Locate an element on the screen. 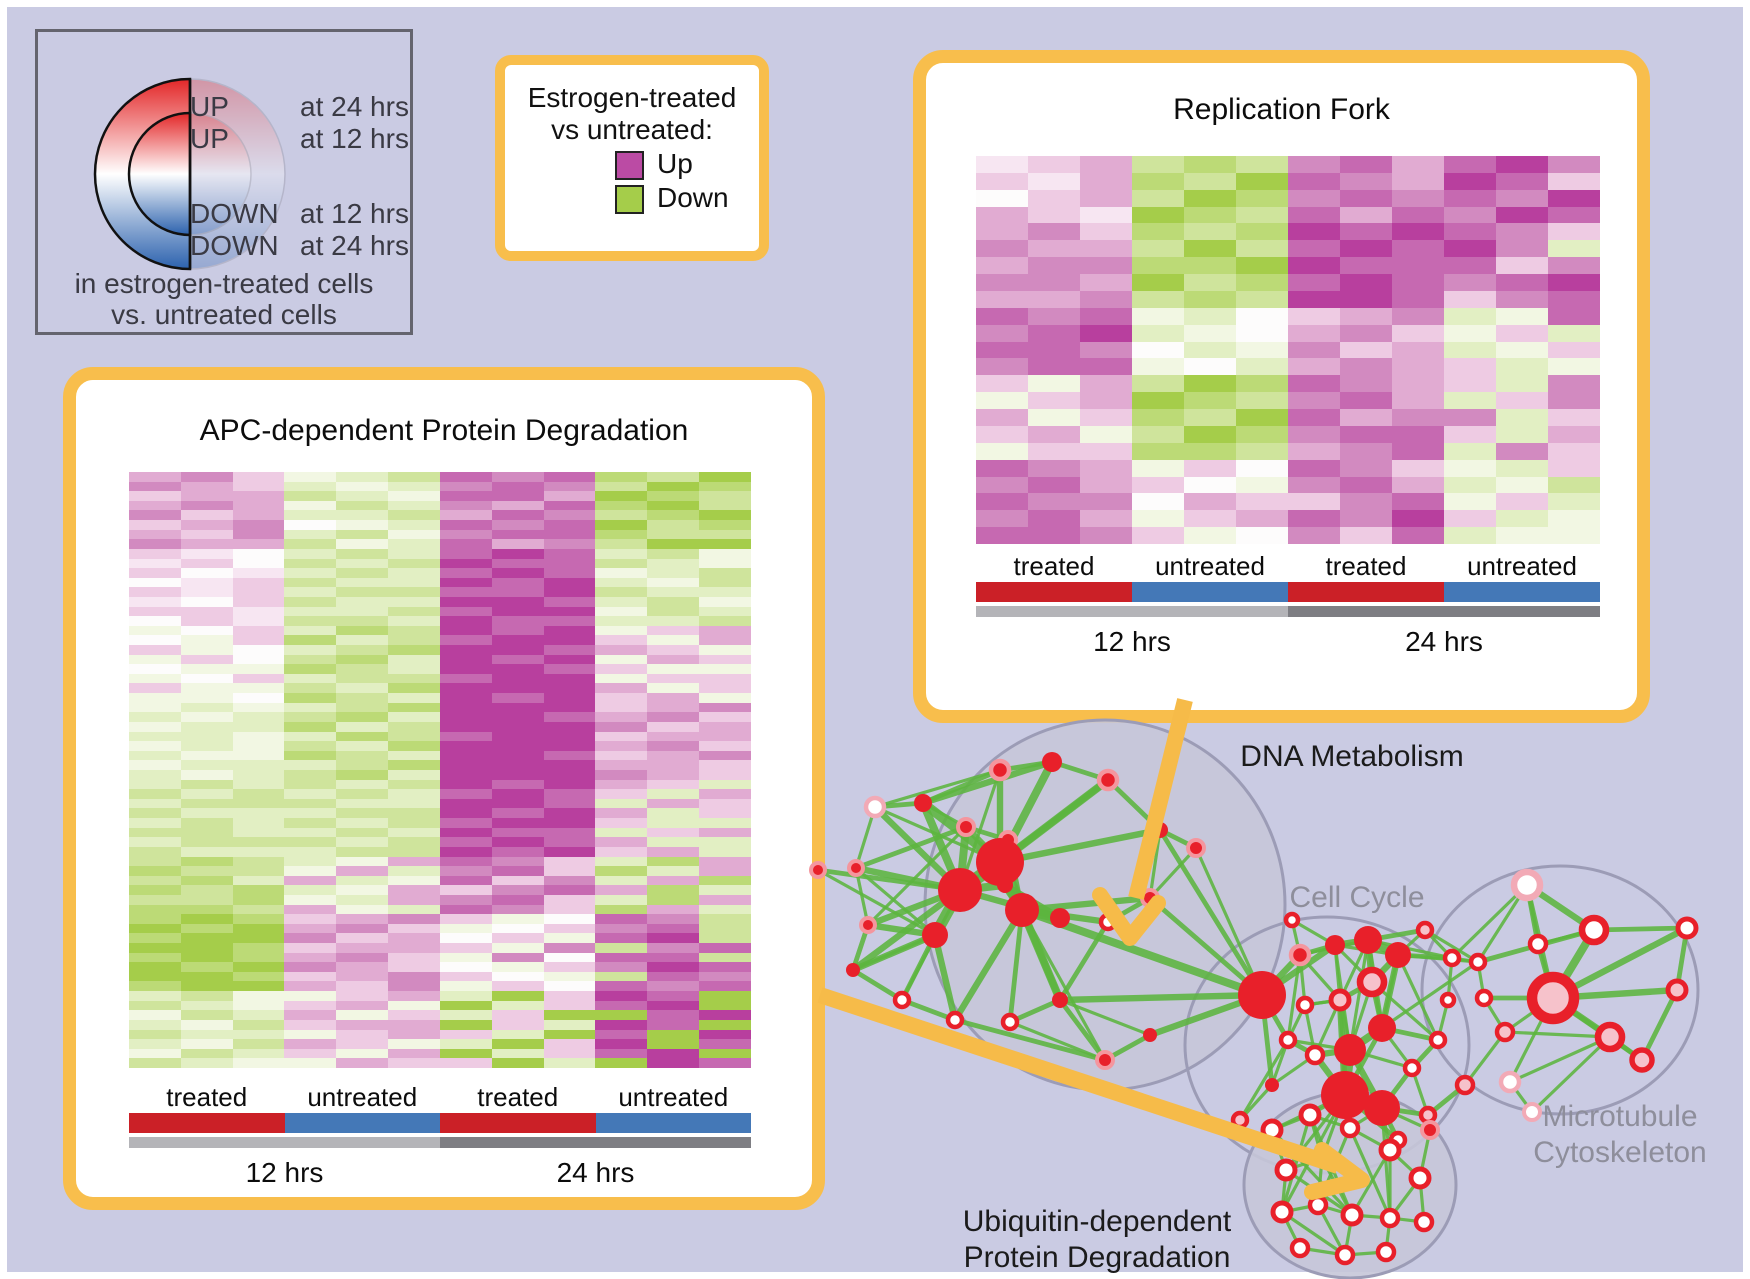 This screenshot has width=1750, height=1279. group-label: treated is located at coordinates (1054, 566).